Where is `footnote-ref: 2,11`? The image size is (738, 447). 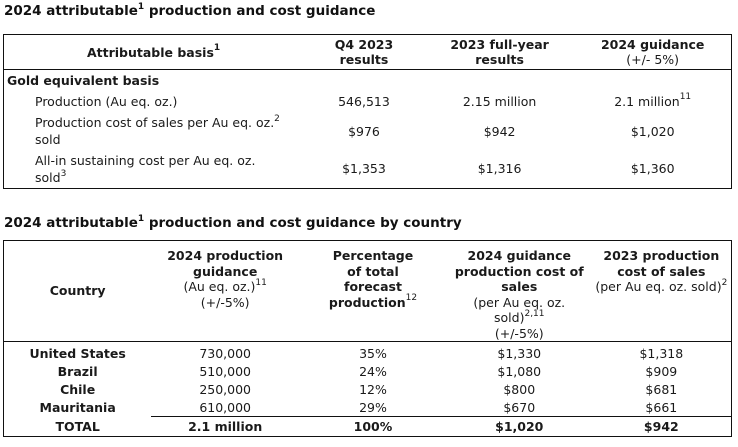 footnote-ref: 2,11 is located at coordinates (534, 313).